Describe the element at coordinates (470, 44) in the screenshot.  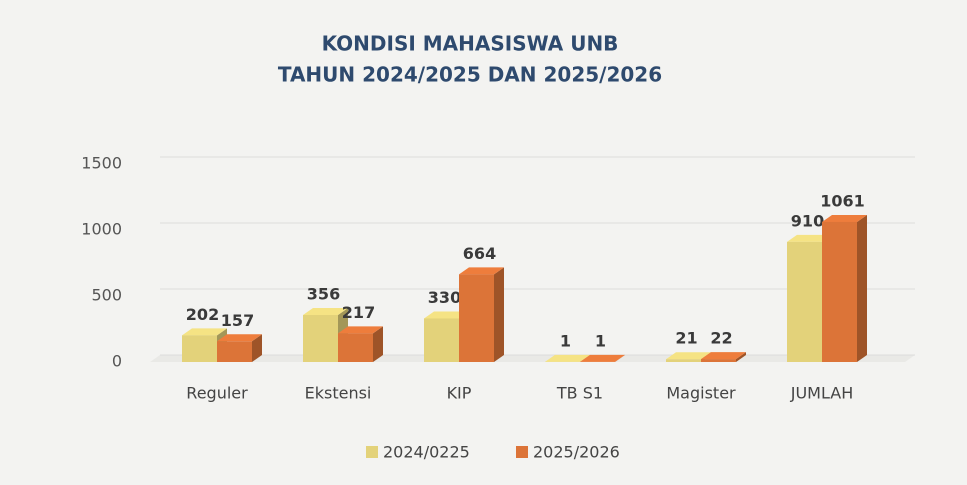
I see `chart-title: KONDISI MAHASISWA UNB` at that location.